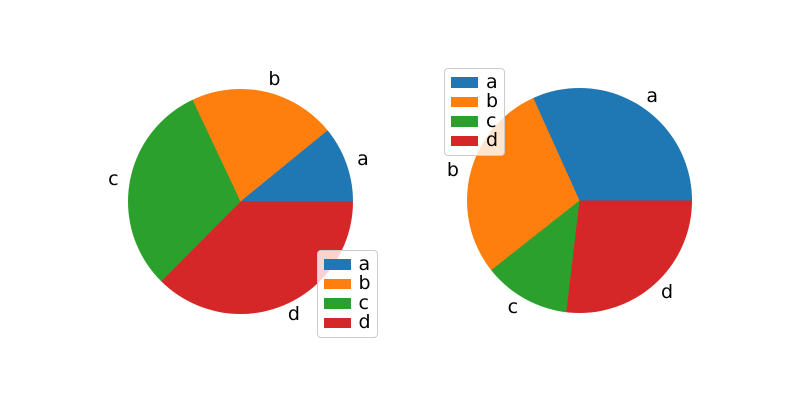  What do you see at coordinates (337, 322) in the screenshot?
I see `pie-left-legend-swatch-d` at bounding box center [337, 322].